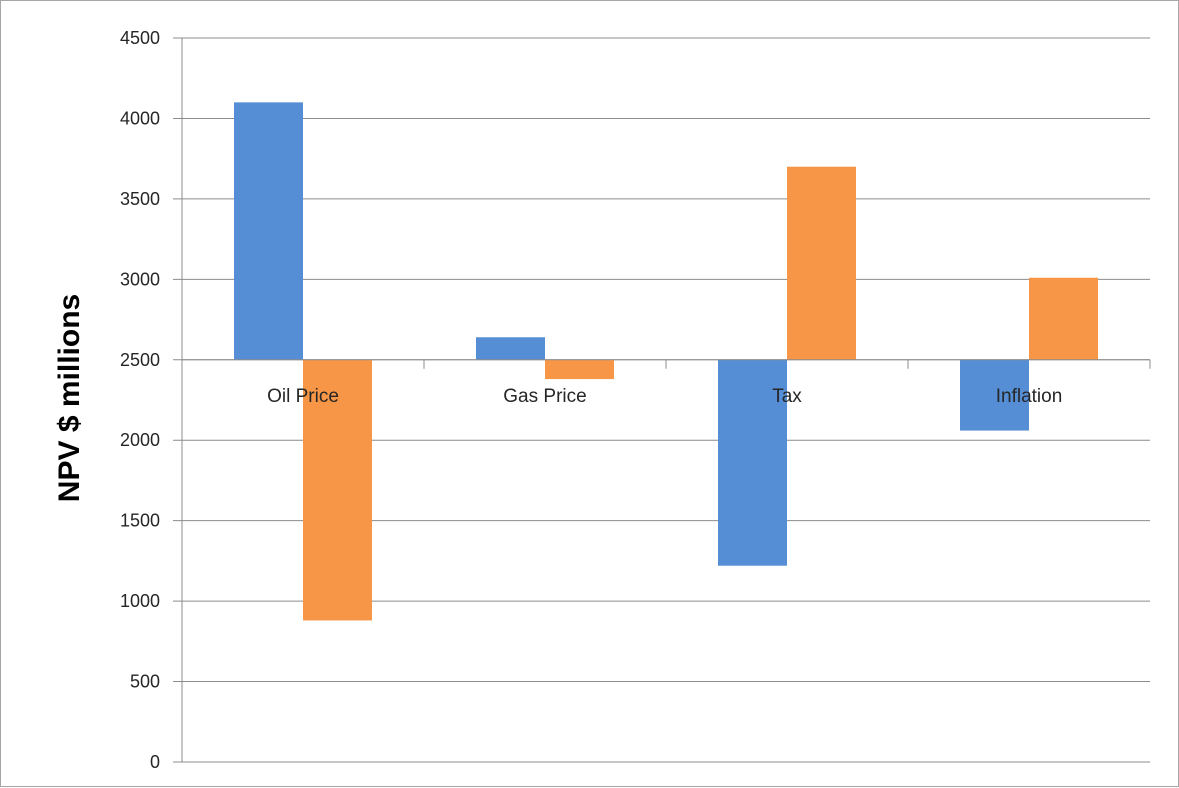 This screenshot has height=788, width=1179. What do you see at coordinates (155, 762) in the screenshot?
I see `y-tick-label: 0` at bounding box center [155, 762].